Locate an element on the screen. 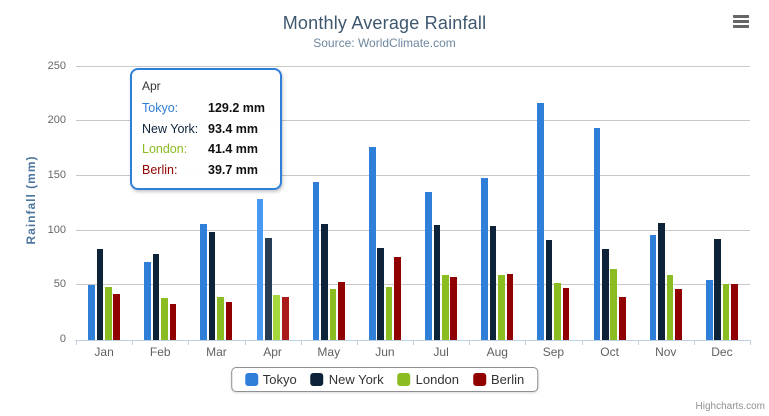 The height and width of the screenshot is (416, 769). y-axis-label: 50 is located at coordinates (59, 284).